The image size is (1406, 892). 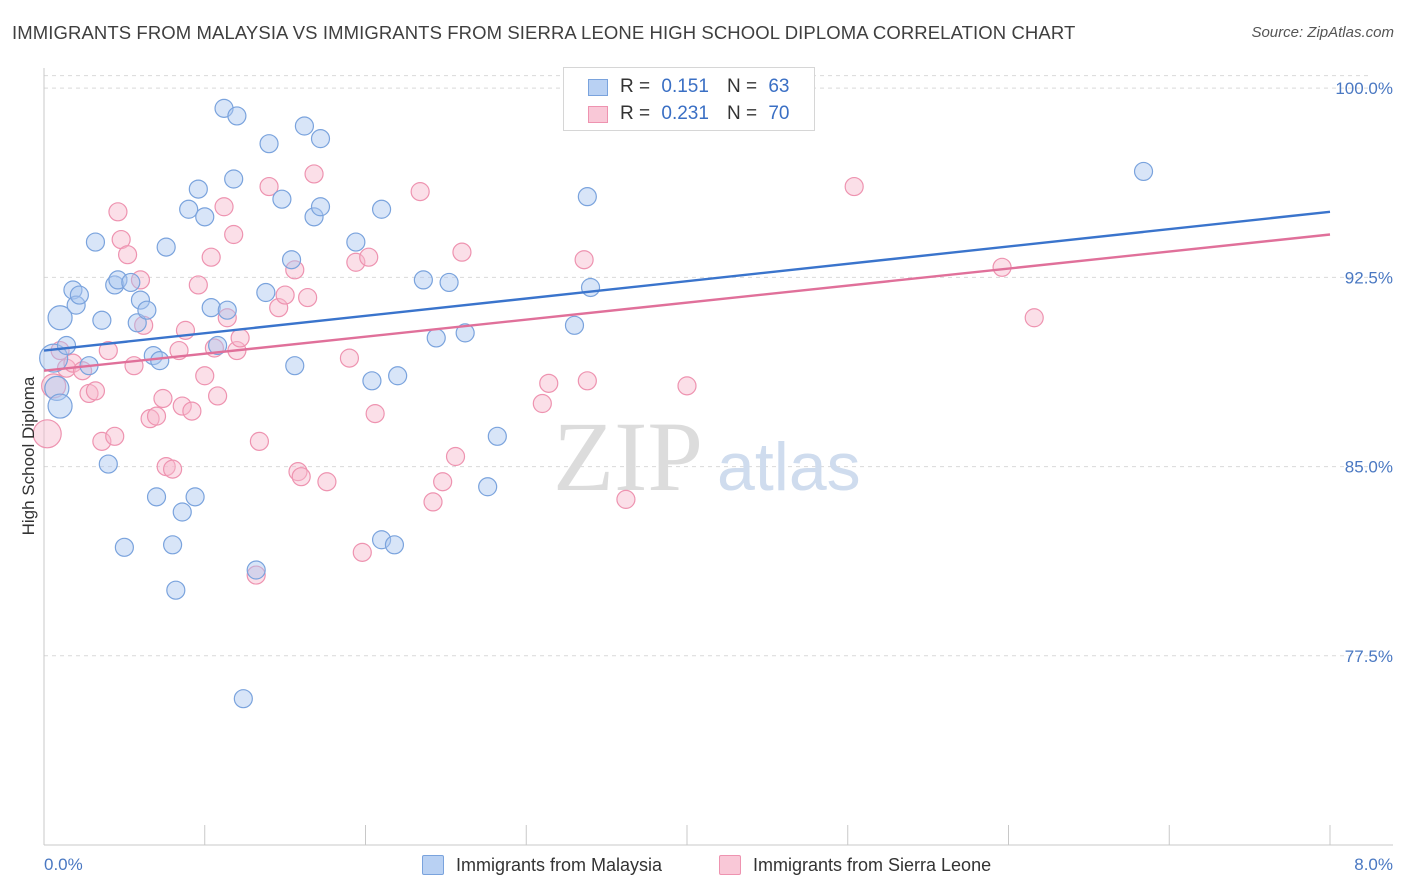 What do you see at coordinates (1369, 656) in the screenshot?
I see `y-tick-label: 77.5%` at bounding box center [1369, 656].